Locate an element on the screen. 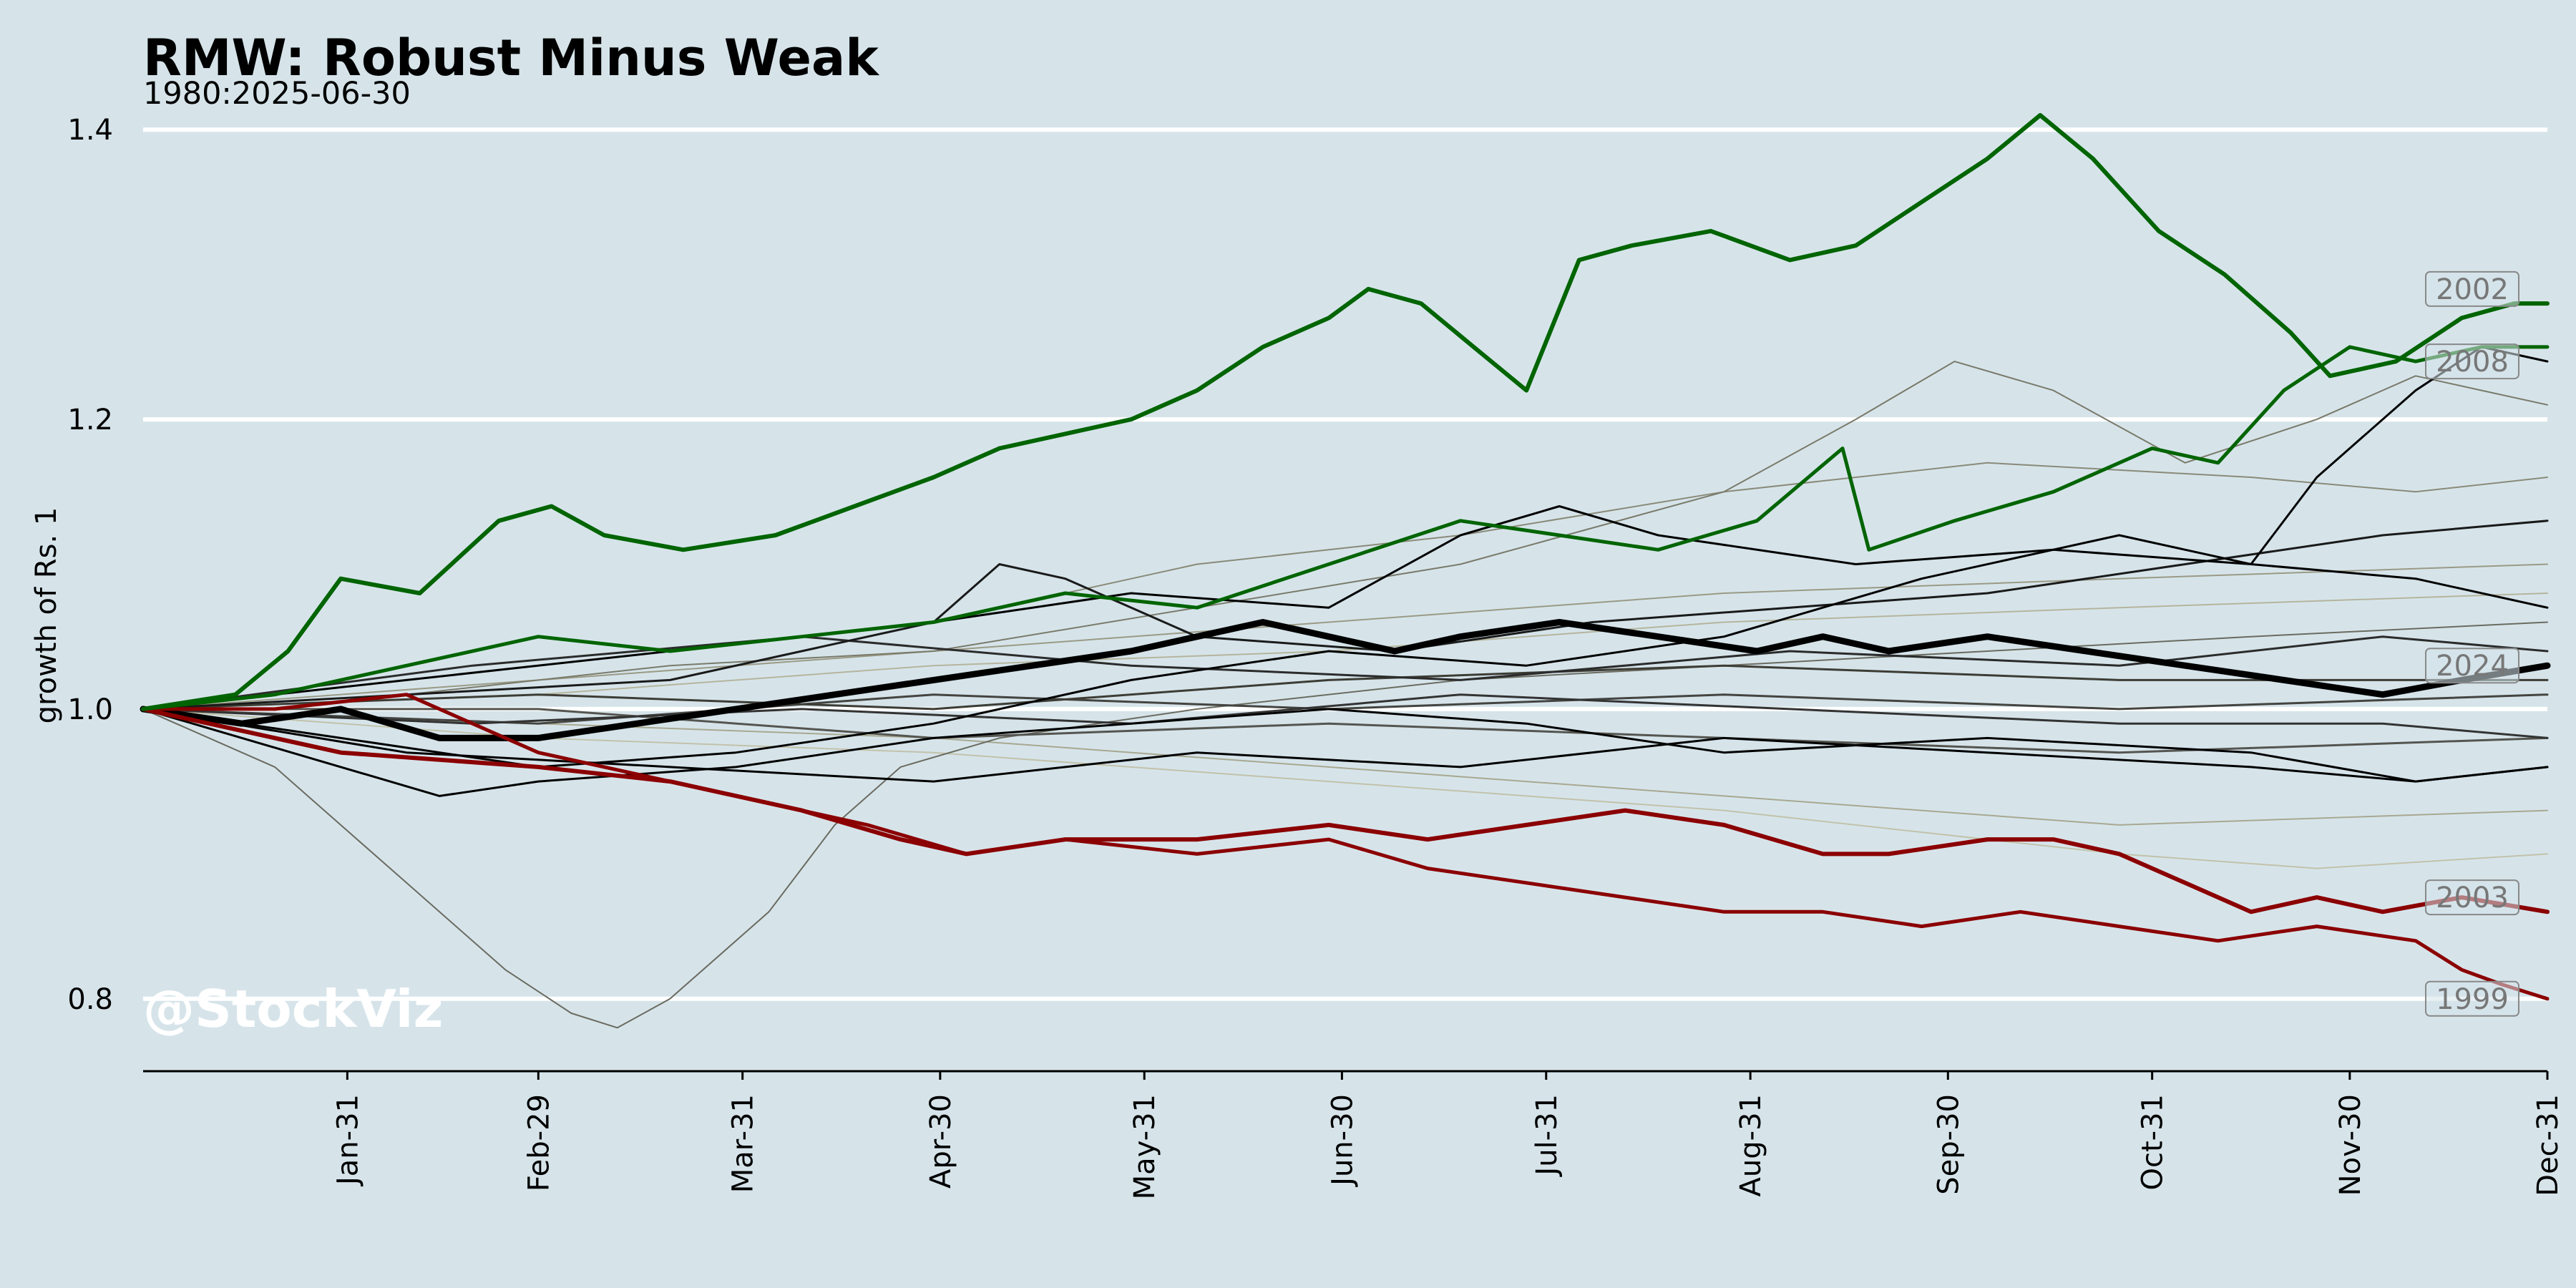  year-label: 1999 is located at coordinates (2472, 999).